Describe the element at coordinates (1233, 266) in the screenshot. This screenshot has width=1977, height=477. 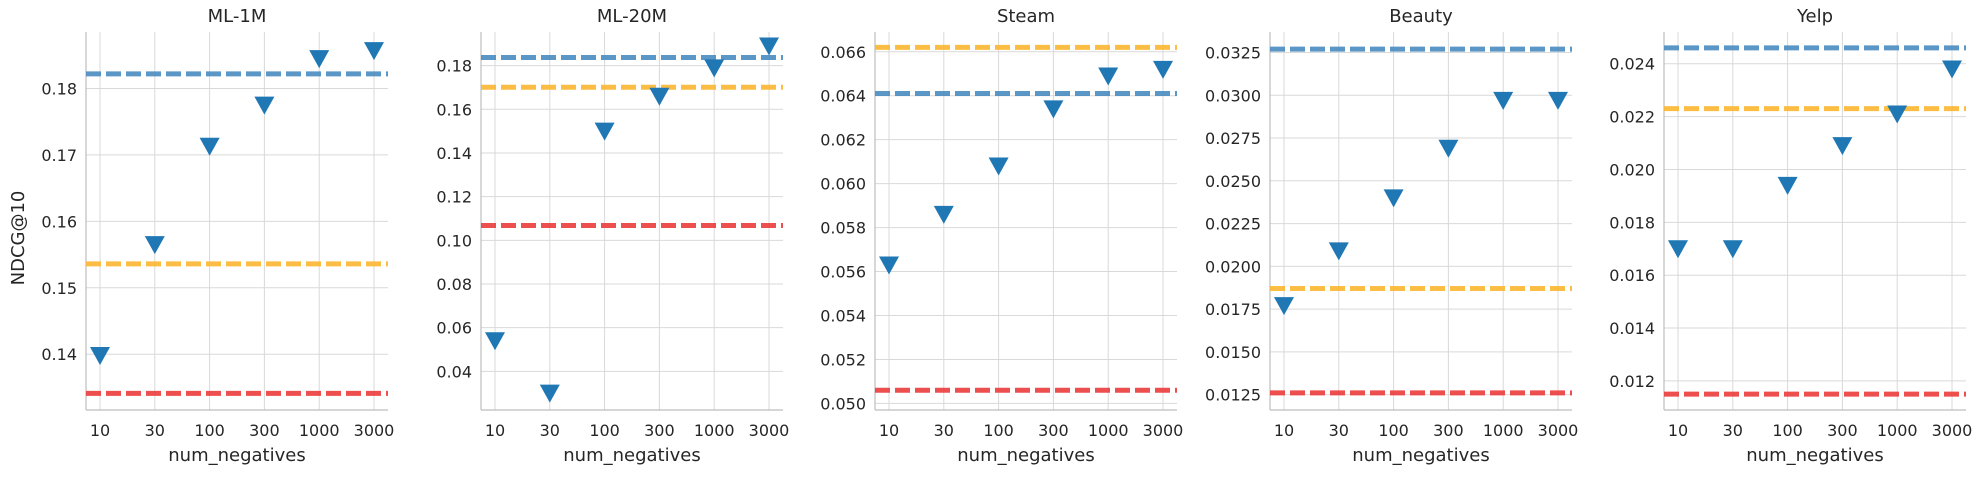
I see `y-tick-label: 0.0200` at that location.